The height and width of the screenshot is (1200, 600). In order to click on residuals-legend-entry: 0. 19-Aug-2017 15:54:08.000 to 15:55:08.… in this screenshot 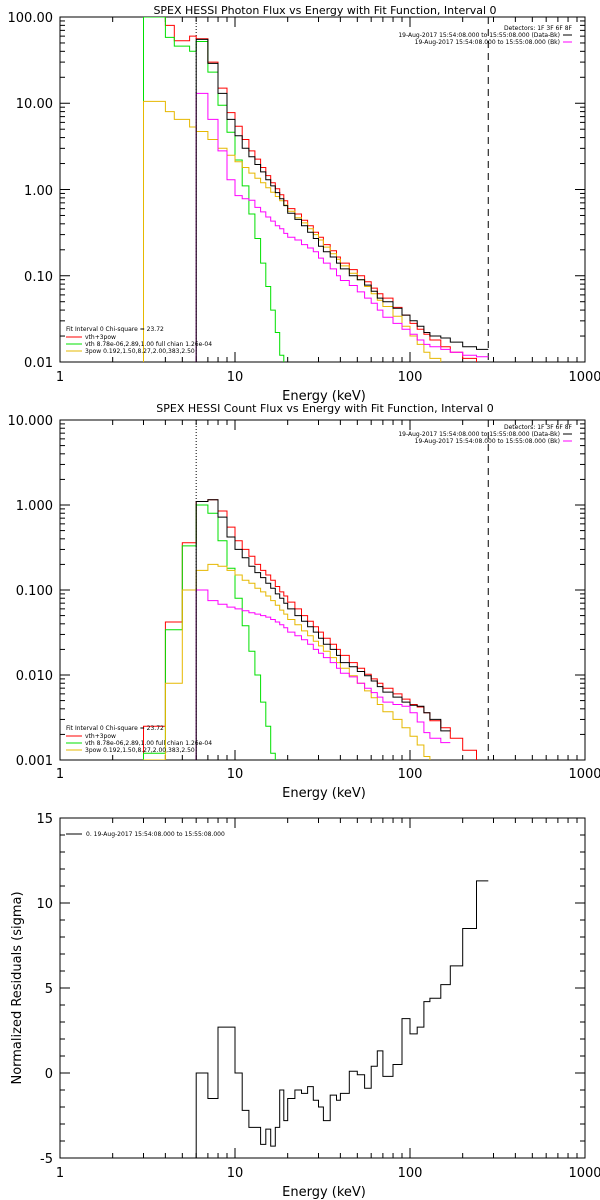, I will do `click(155, 834)`.